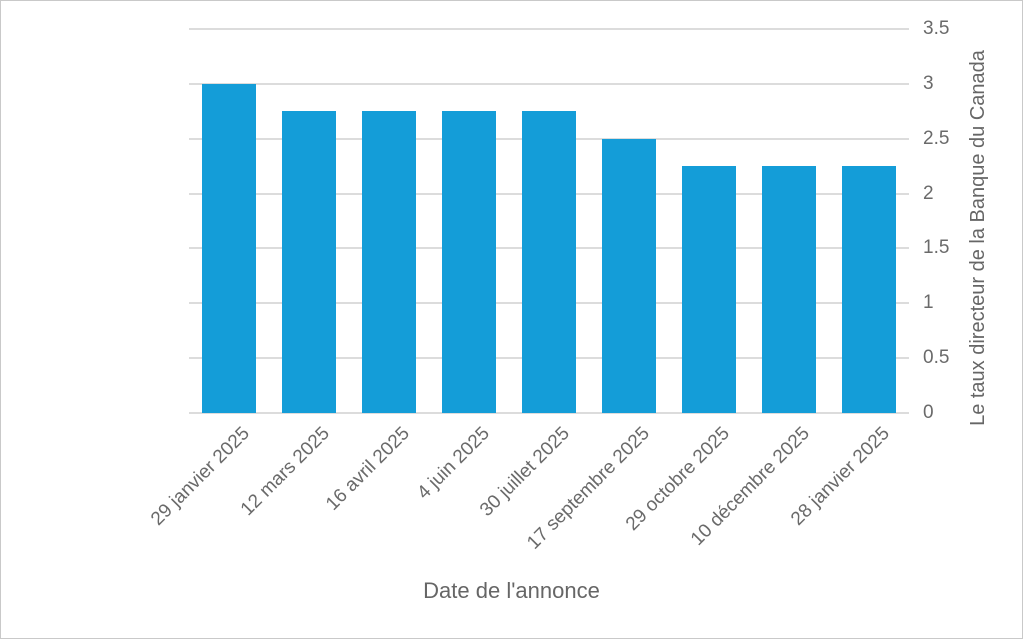 This screenshot has width=1023, height=639. What do you see at coordinates (928, 412) in the screenshot?
I see `y-tick-label: 0` at bounding box center [928, 412].